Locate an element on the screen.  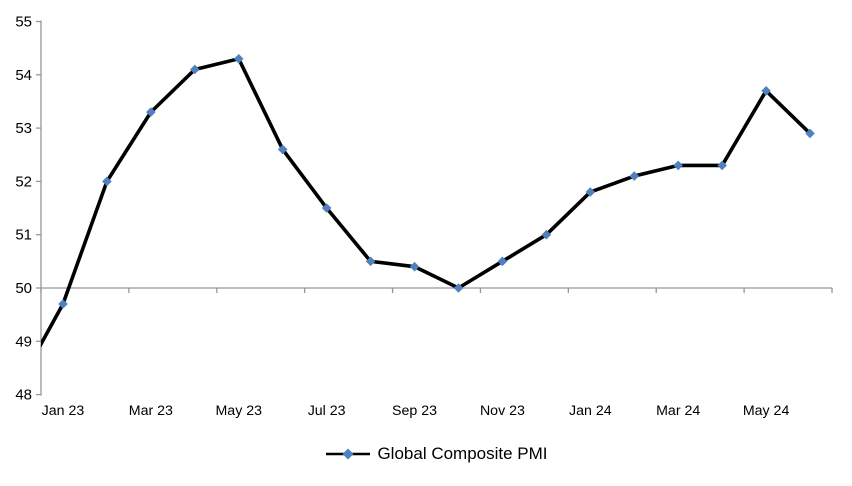
y-tick-label-52: 52 is located at coordinates (23, 181).